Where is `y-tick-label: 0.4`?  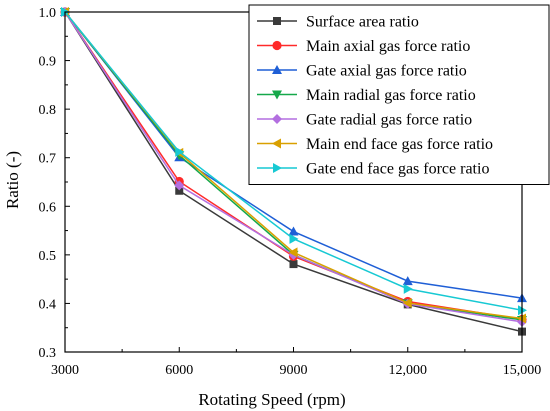
y-tick-label: 0.4 is located at coordinates (48, 304).